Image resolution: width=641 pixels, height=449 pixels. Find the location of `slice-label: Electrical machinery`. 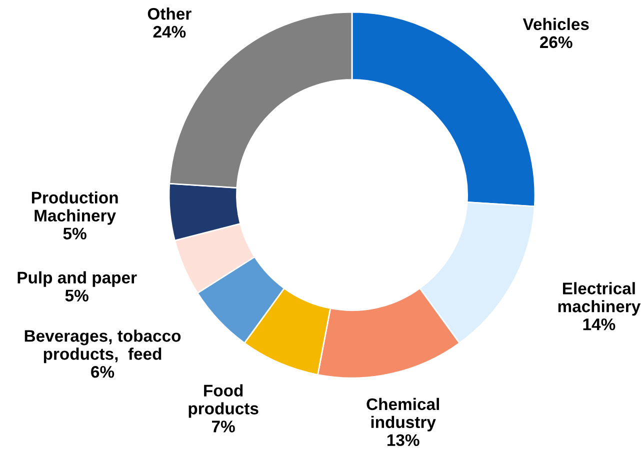

slice-label: Electrical machinery is located at coordinates (599, 299).